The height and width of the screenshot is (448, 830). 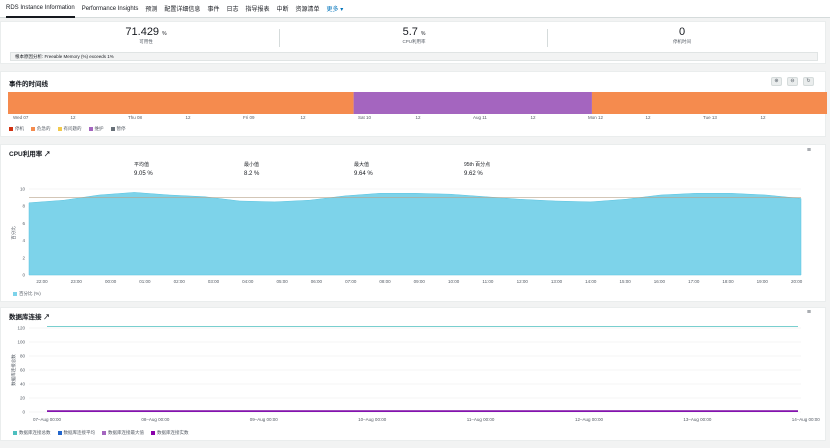 I want to click on zoom-in-icon: ⊕, so click(x=776, y=81).